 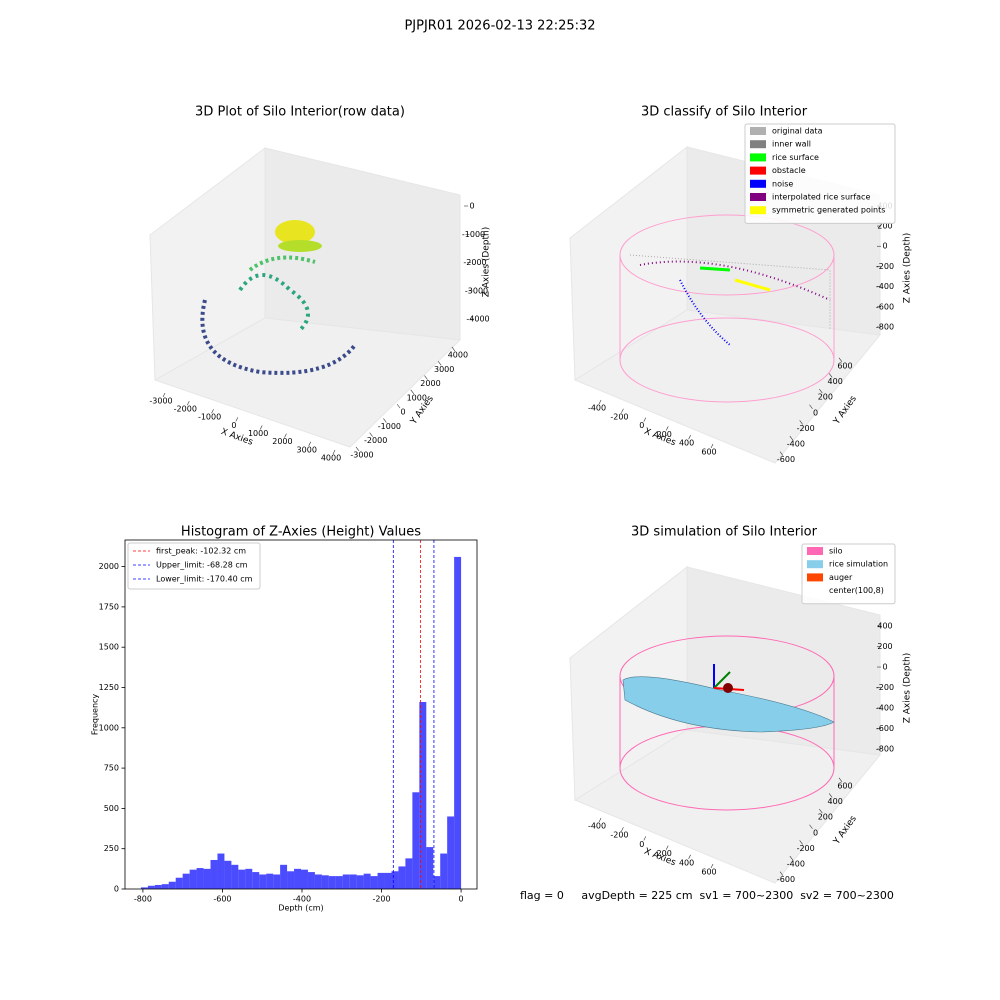 What do you see at coordinates (143, 899) in the screenshot?
I see `x-tick-label: -800` at bounding box center [143, 899].